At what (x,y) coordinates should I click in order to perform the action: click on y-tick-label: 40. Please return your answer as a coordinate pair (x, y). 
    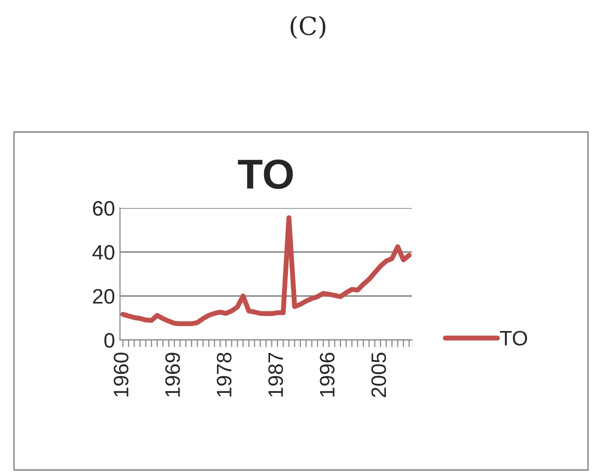
    Looking at the image, I should click on (103, 252).